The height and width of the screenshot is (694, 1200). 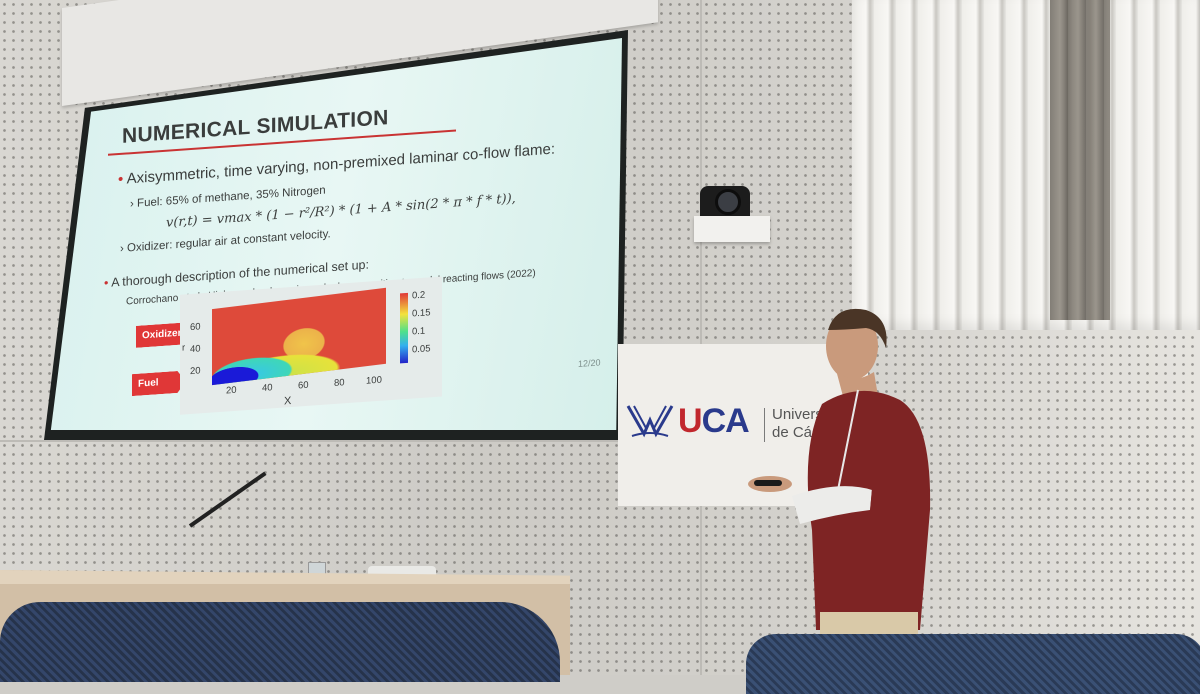 What do you see at coordinates (195, 327) in the screenshot?
I see `y-tick-label: 60` at bounding box center [195, 327].